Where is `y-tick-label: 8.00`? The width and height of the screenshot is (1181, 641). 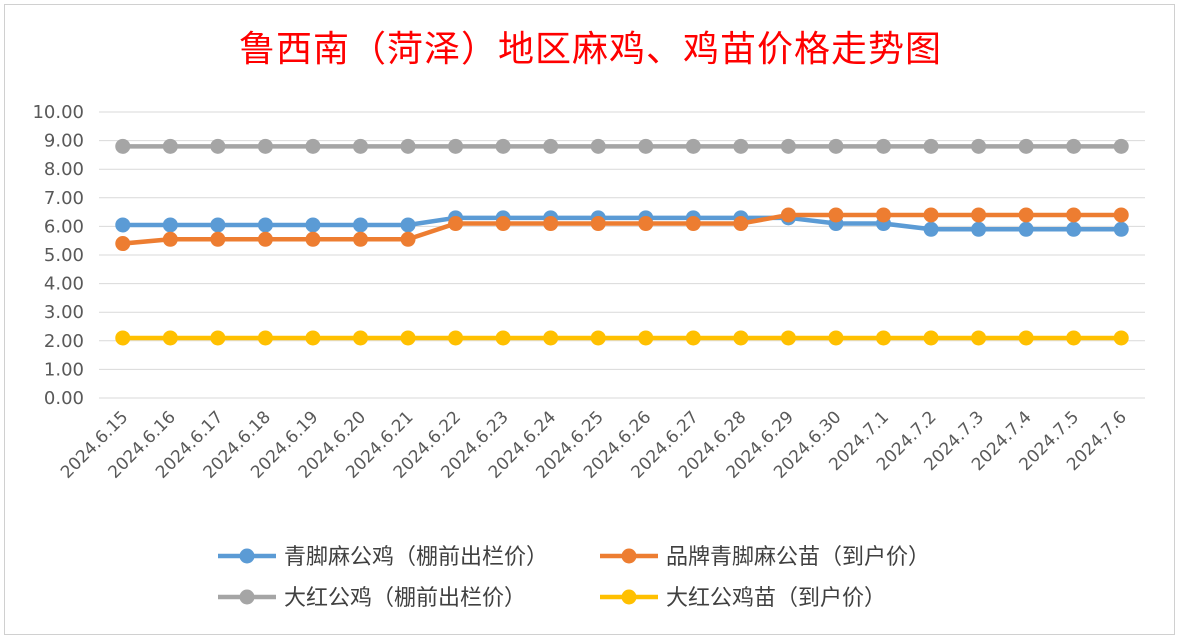 y-tick-label: 8.00 is located at coordinates (64, 169).